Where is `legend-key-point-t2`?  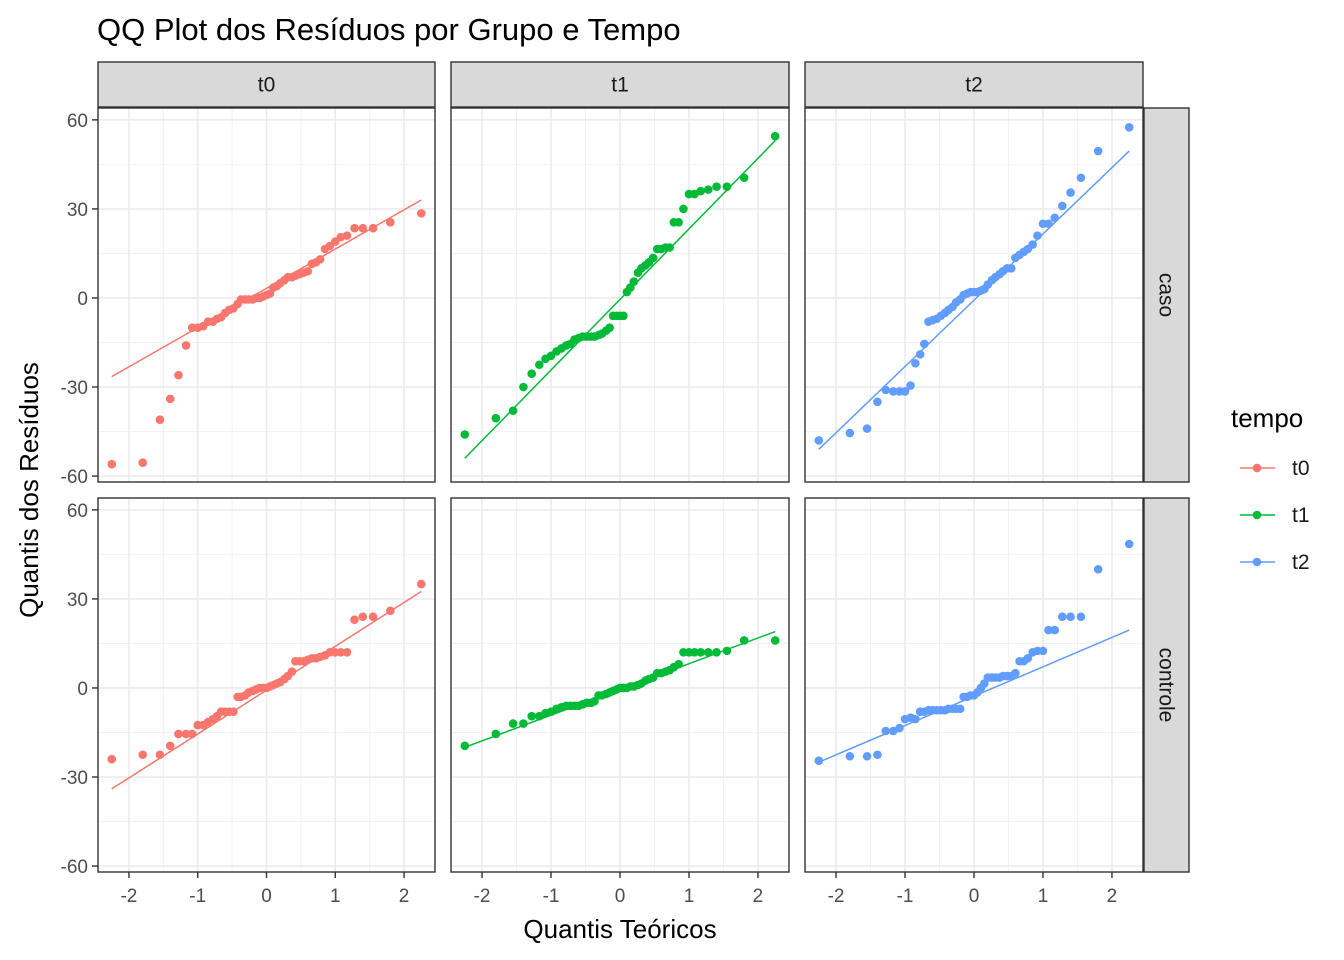 legend-key-point-t2 is located at coordinates (1257, 562).